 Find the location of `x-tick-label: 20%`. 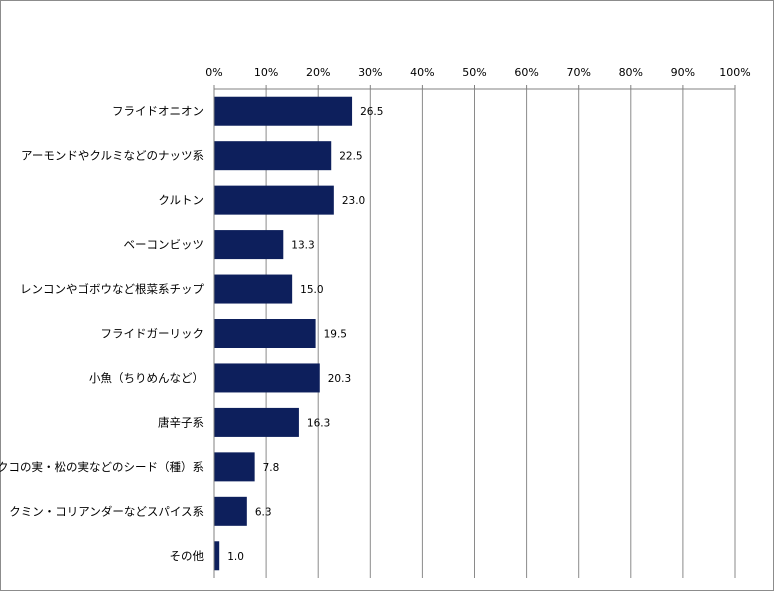

x-tick-label: 20% is located at coordinates (318, 72).